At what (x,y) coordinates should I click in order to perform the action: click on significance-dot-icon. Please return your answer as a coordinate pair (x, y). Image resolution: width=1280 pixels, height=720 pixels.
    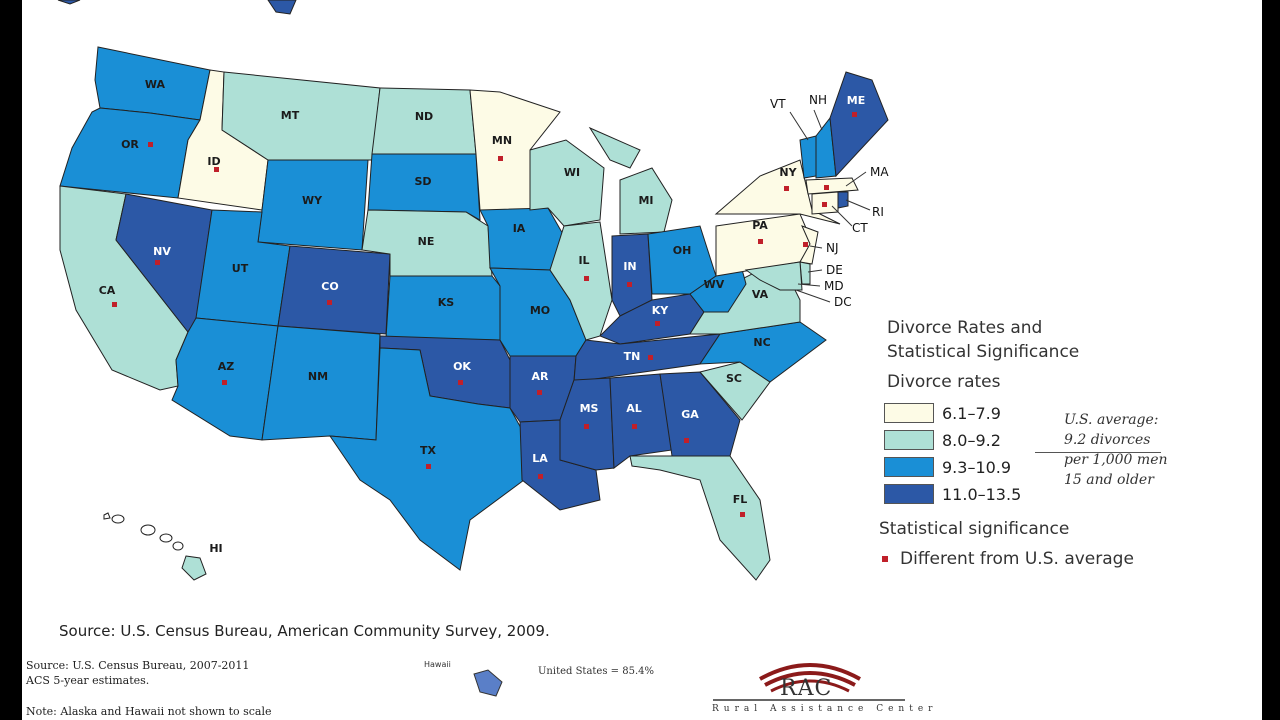
    Looking at the image, I should click on (885, 559).